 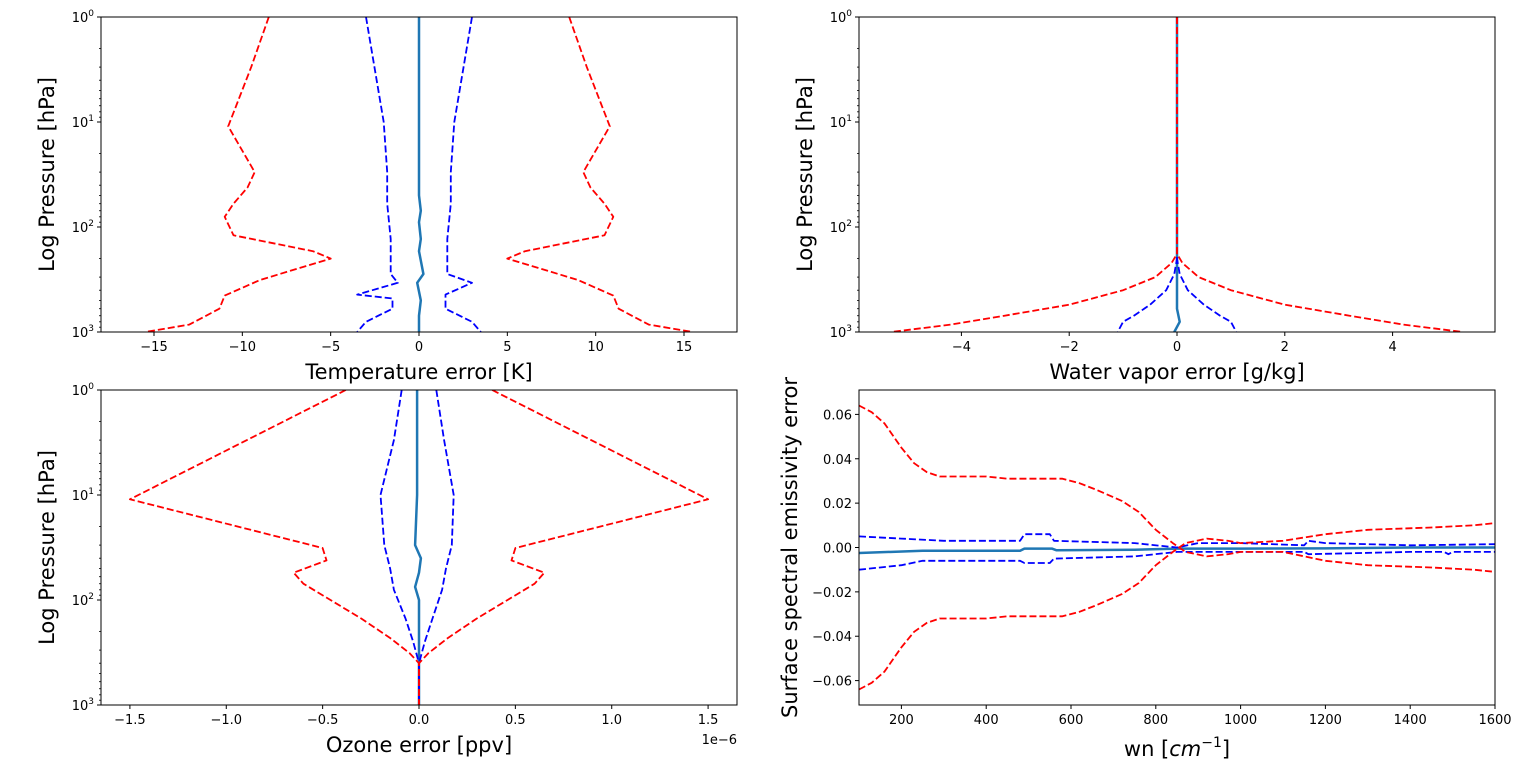 I want to click on x-tick-label: −1.0, so click(x=226, y=720).